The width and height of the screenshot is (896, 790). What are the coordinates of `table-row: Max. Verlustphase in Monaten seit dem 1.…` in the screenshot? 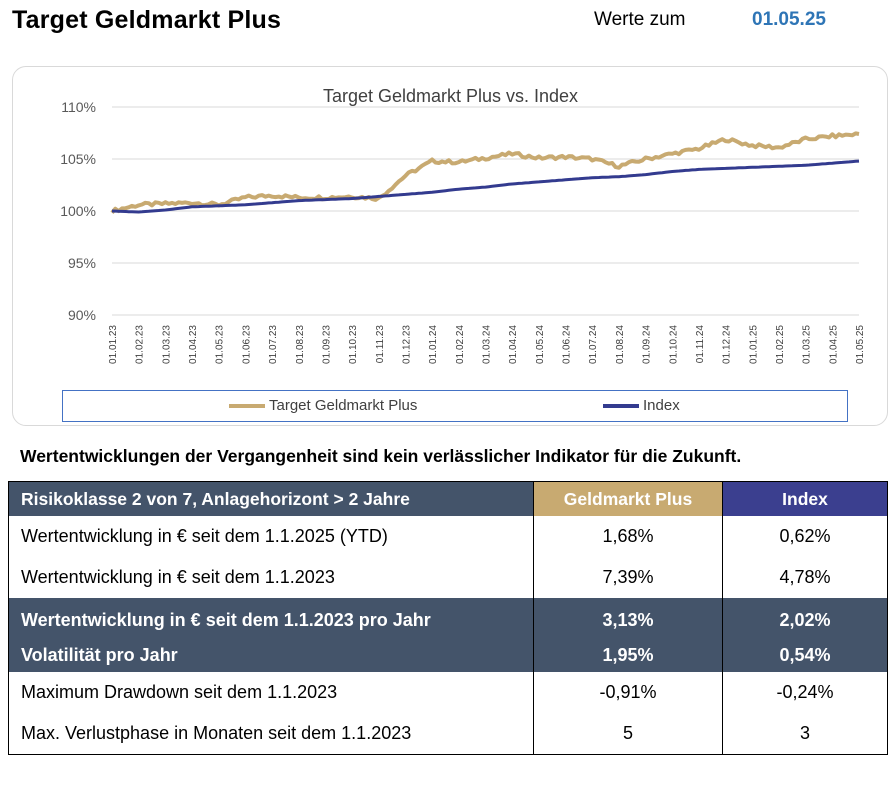 It's located at (448, 734).